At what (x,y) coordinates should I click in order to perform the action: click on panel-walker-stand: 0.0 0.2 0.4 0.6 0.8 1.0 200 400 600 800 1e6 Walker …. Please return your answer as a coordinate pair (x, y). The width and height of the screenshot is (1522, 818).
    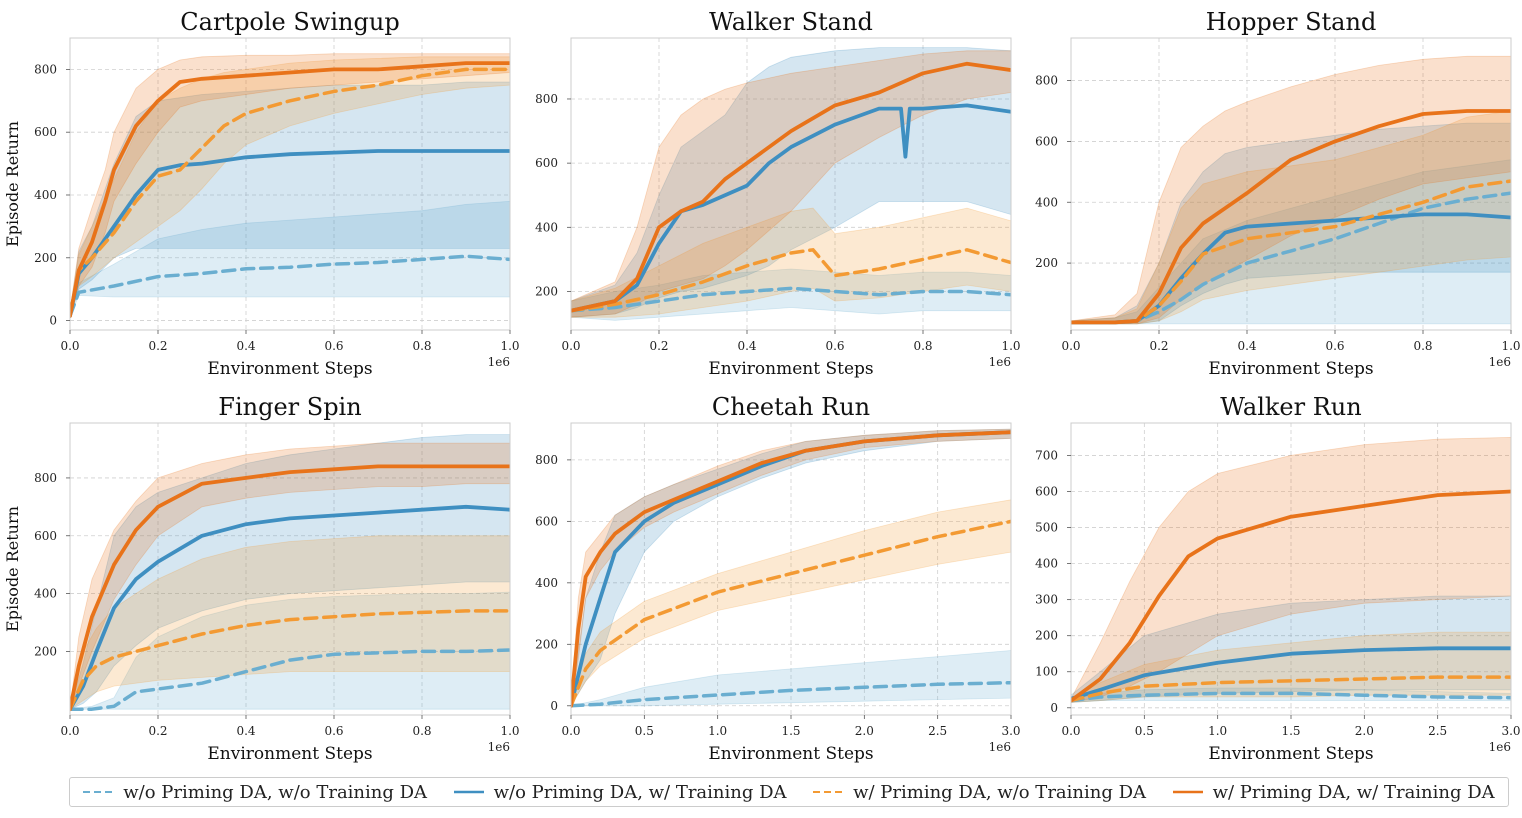
    Looking at the image, I should click on (777, 193).